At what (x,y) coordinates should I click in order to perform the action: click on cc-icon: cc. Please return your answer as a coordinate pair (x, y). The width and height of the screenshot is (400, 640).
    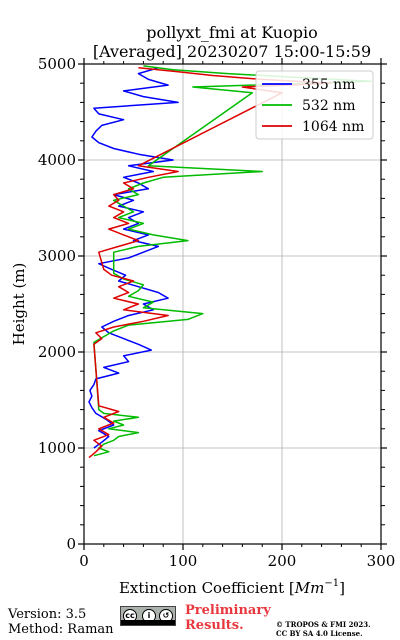
    Looking at the image, I should click on (130, 616).